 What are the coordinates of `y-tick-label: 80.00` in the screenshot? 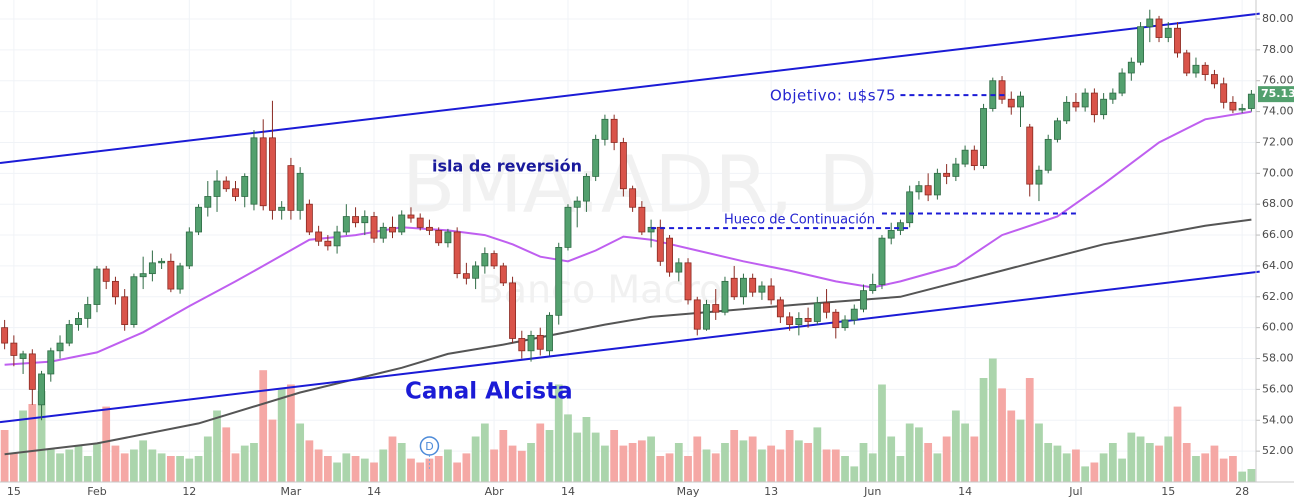 It's located at (1278, 18).